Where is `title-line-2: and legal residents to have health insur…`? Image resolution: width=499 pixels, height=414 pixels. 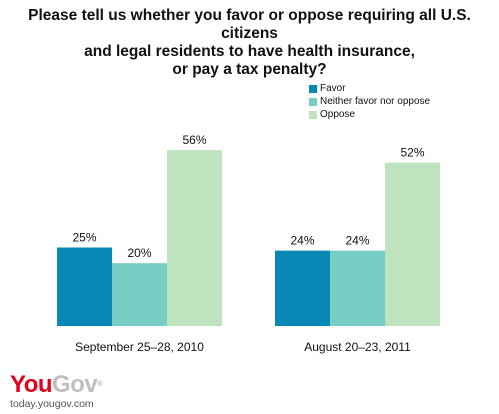
title-line-2: and legal residents to have health insur… is located at coordinates (249, 51).